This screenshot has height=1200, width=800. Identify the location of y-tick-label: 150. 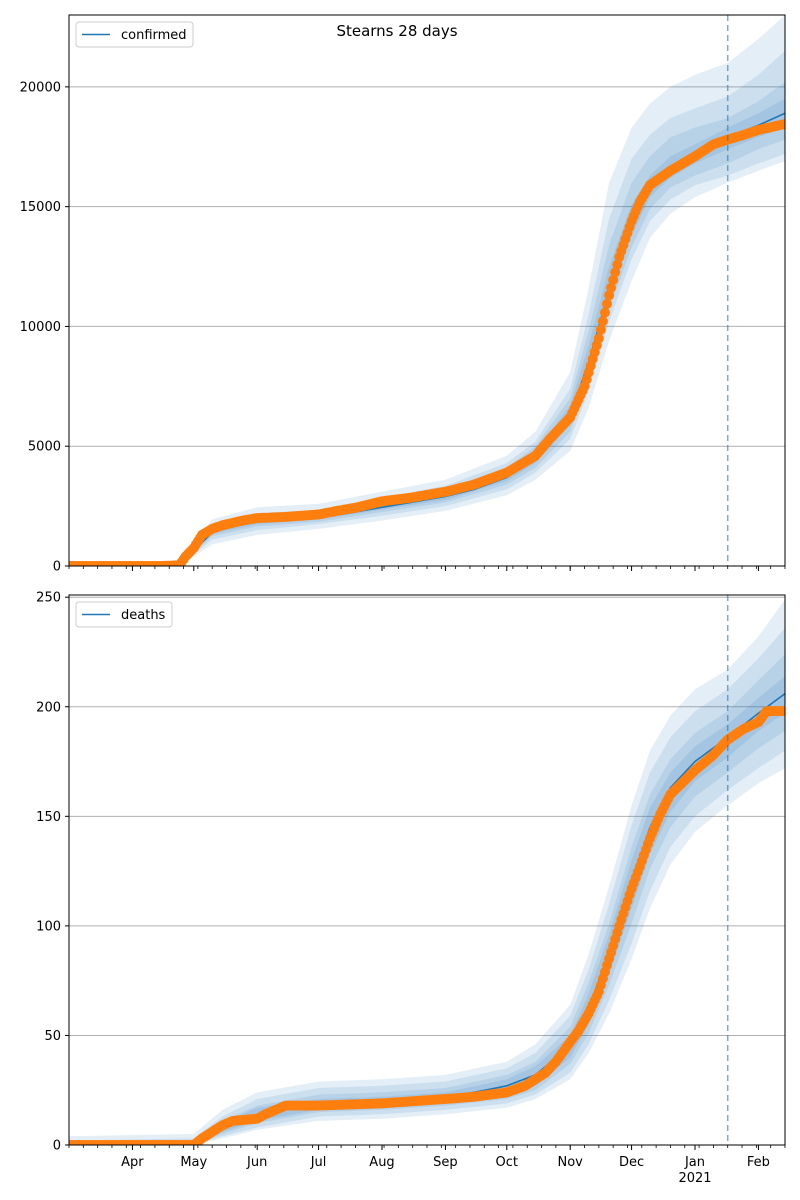
(48, 817).